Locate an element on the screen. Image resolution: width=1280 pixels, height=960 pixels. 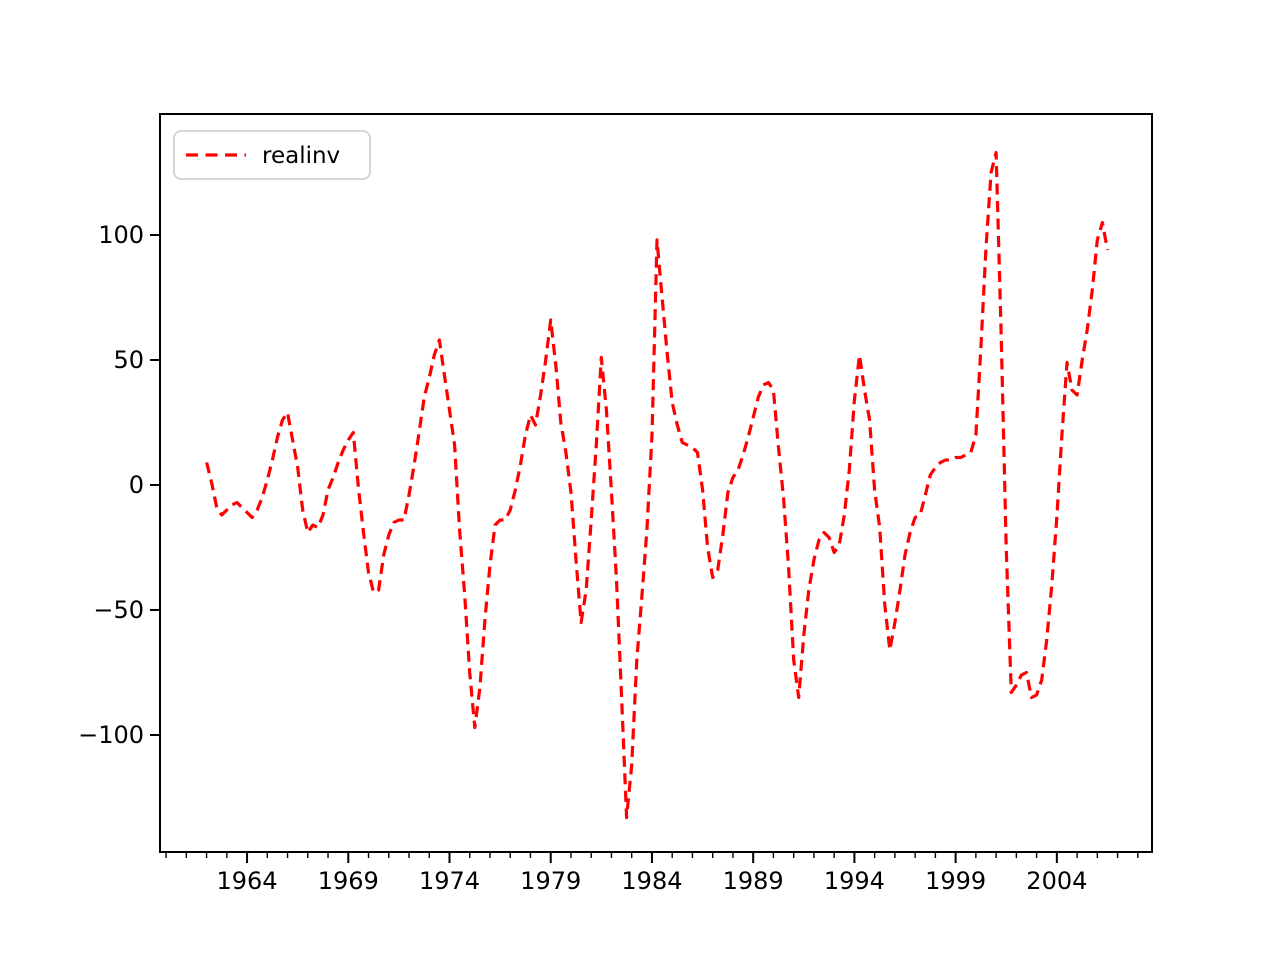
x-tick-label: 1969 is located at coordinates (348, 881).